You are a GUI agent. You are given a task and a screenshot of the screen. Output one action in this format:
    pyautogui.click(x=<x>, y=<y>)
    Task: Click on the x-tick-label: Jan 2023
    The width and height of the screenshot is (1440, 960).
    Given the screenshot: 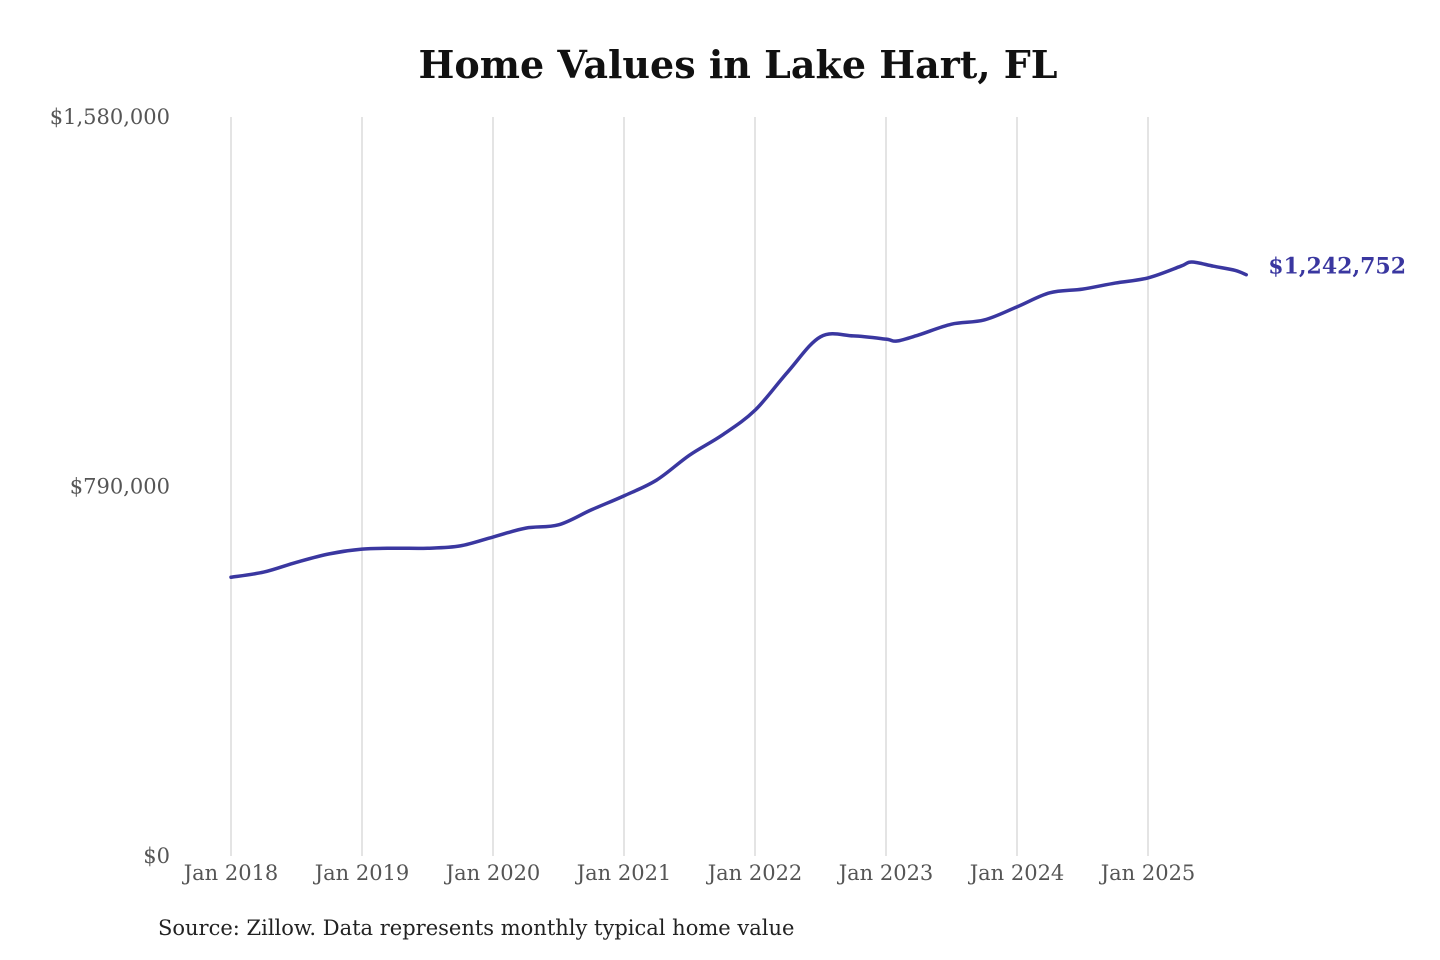 What is the action you would take?
    pyautogui.click(x=885, y=873)
    